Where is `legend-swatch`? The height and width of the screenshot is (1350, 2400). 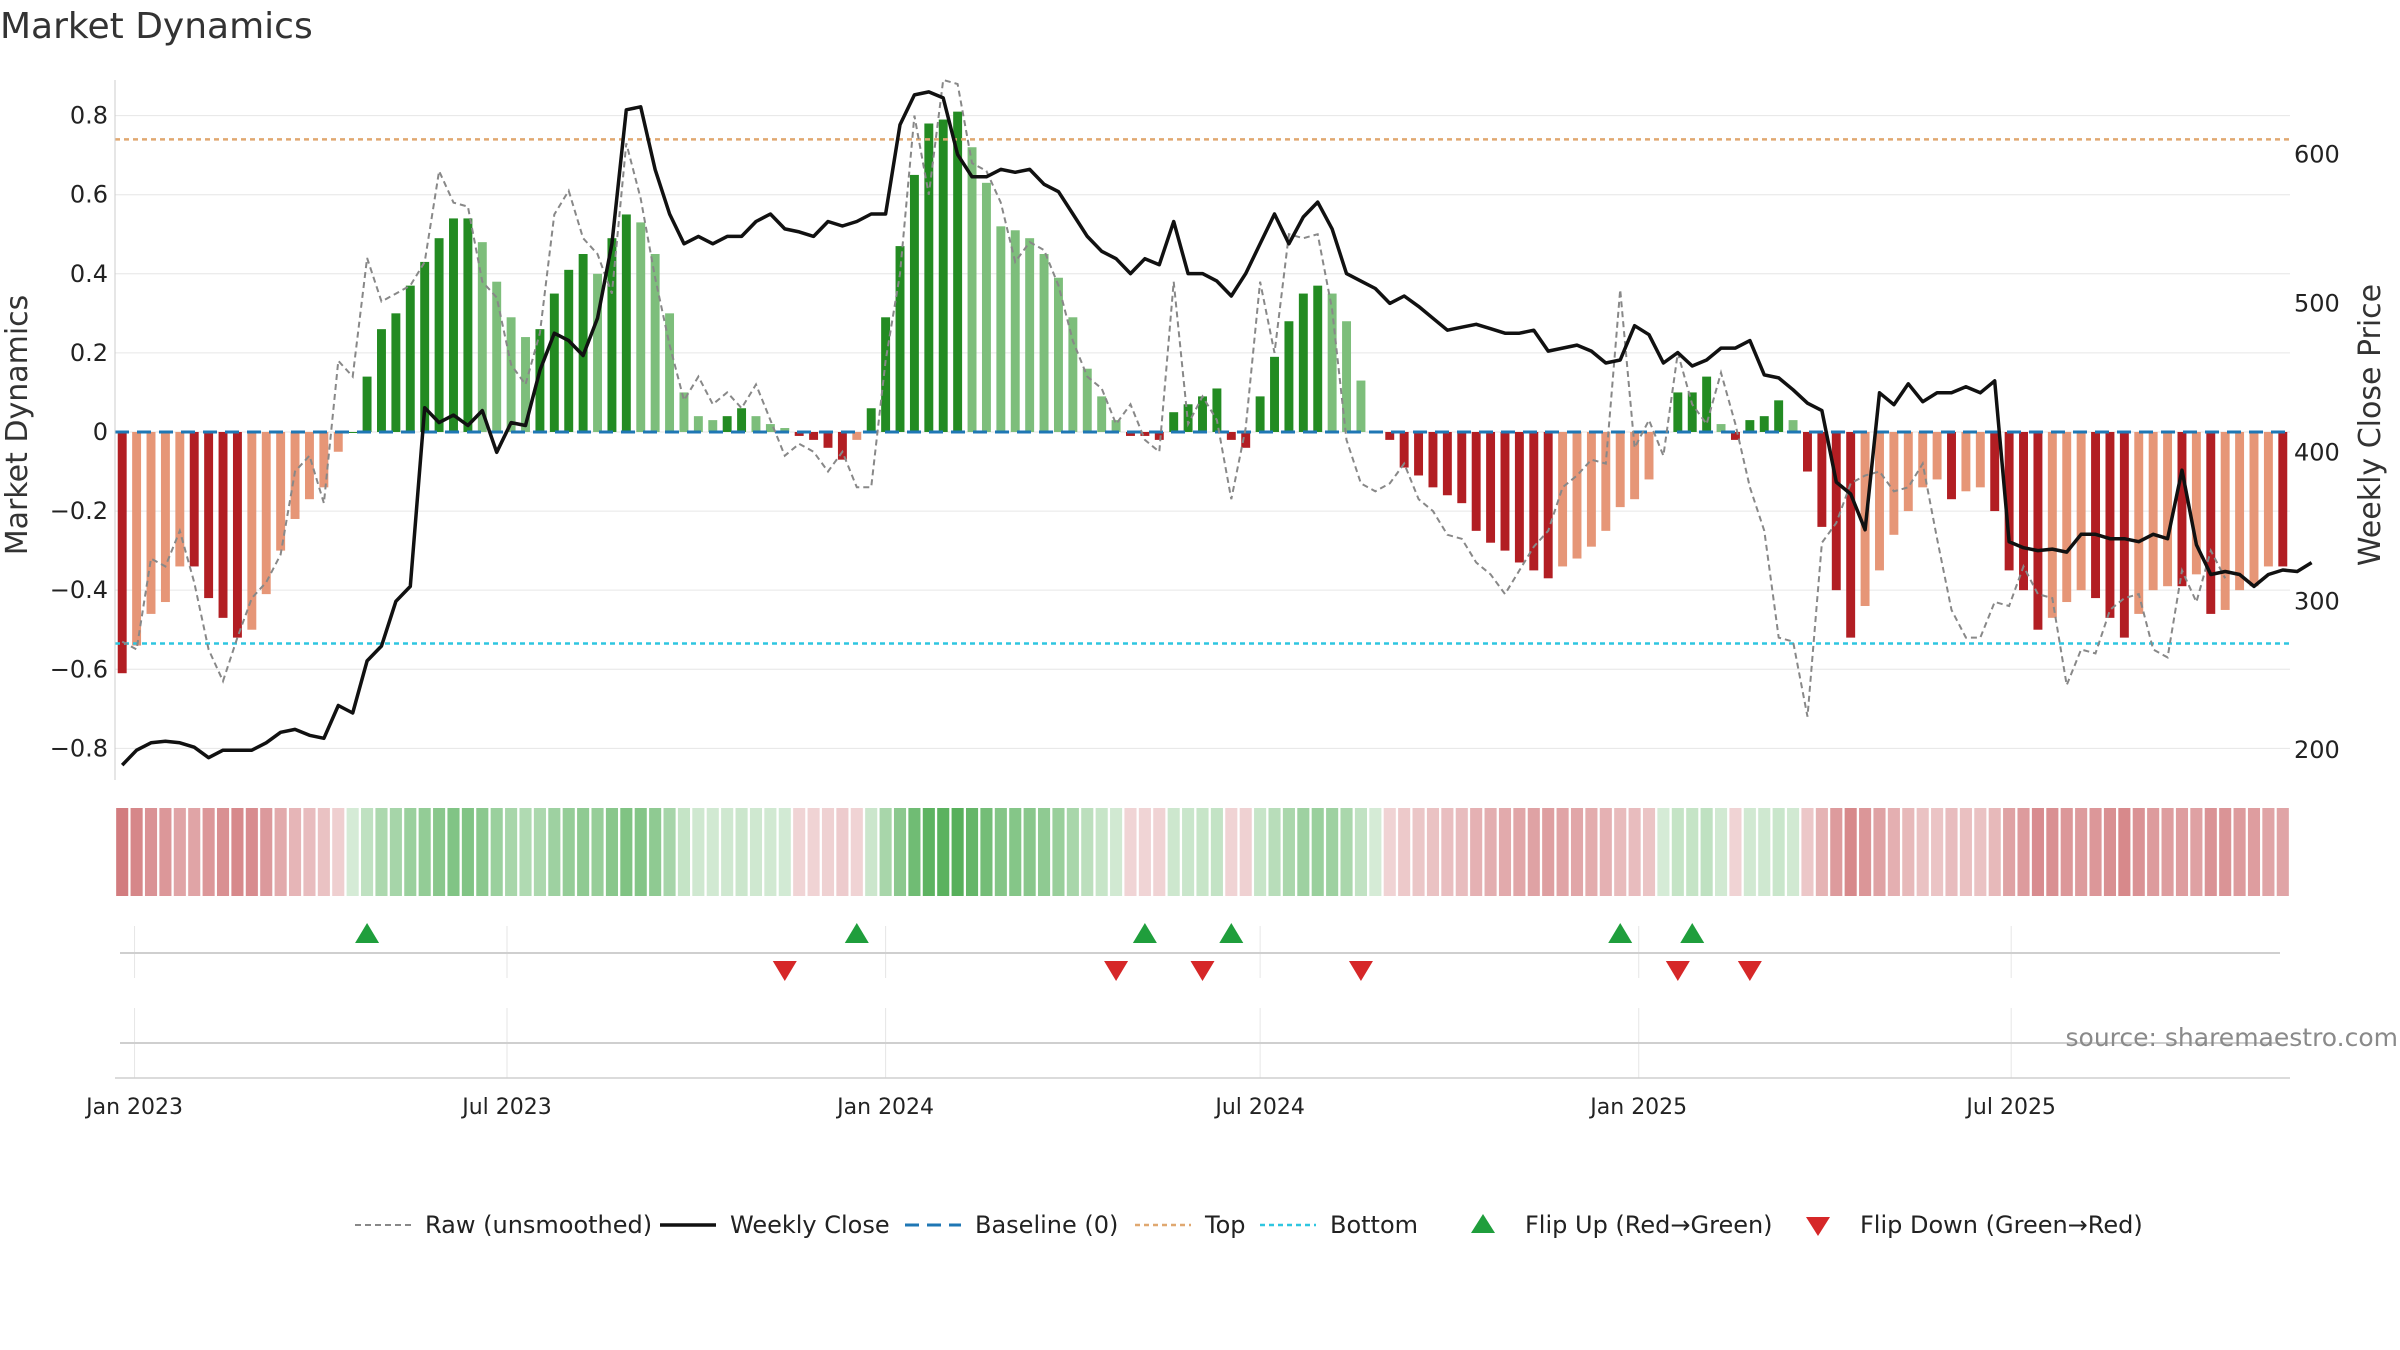
legend-swatch is located at coordinates (1483, 1223).